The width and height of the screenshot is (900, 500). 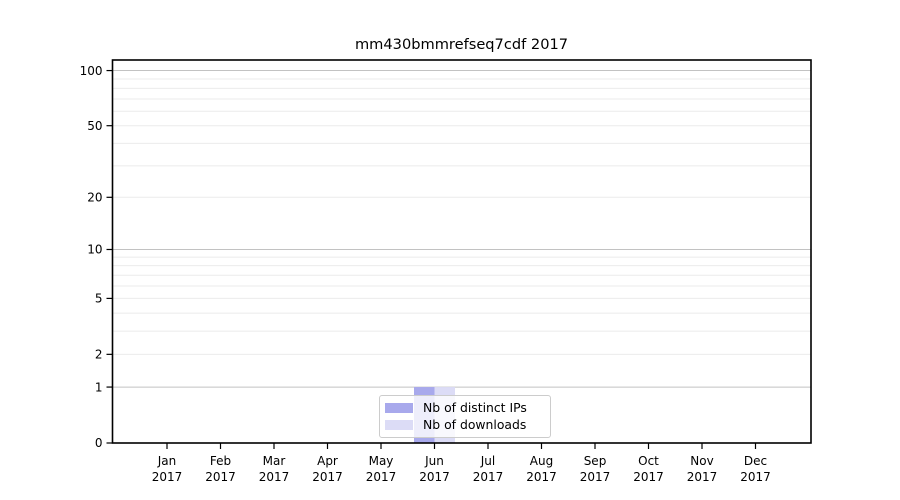 I want to click on chart-title: mm430bmmrefseq7cdf 2017, so click(x=461, y=44).